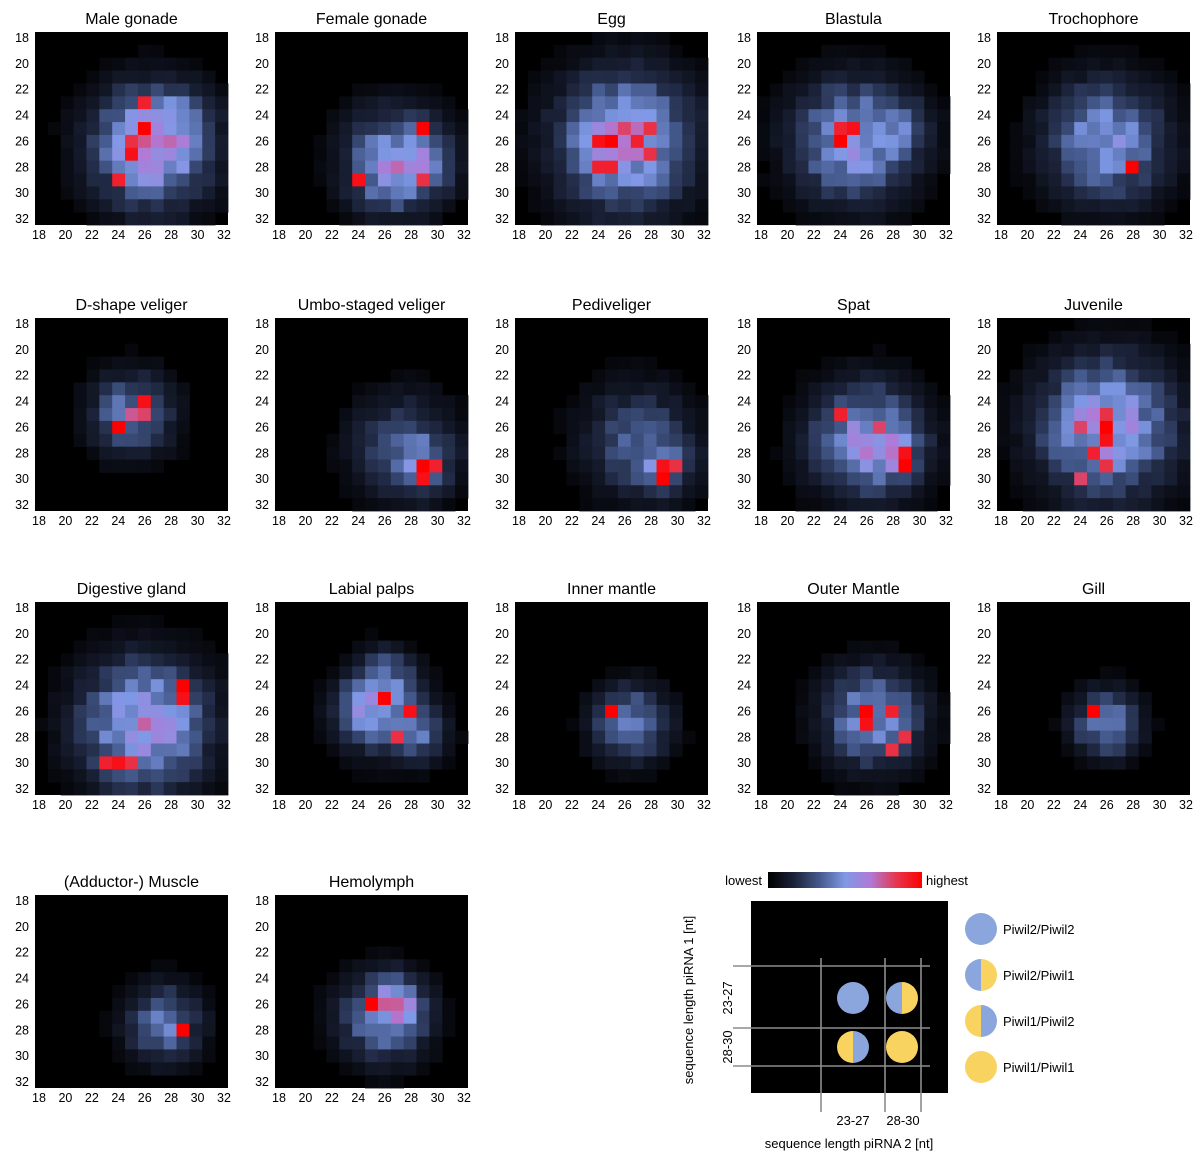  What do you see at coordinates (145, 805) in the screenshot?
I see `x-tick-label: 26` at bounding box center [145, 805].